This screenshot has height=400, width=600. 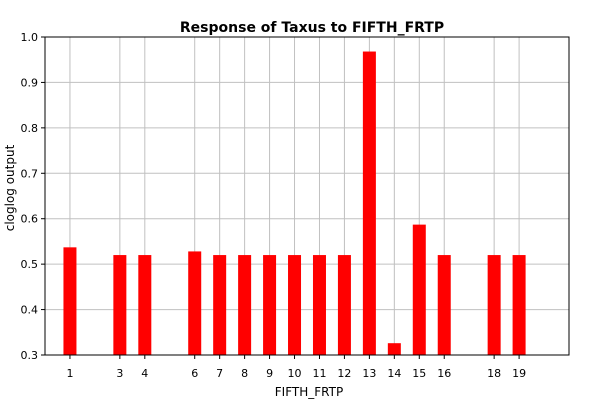 What do you see at coordinates (30, 82) in the screenshot?
I see `y-tick-label: 0.9` at bounding box center [30, 82].